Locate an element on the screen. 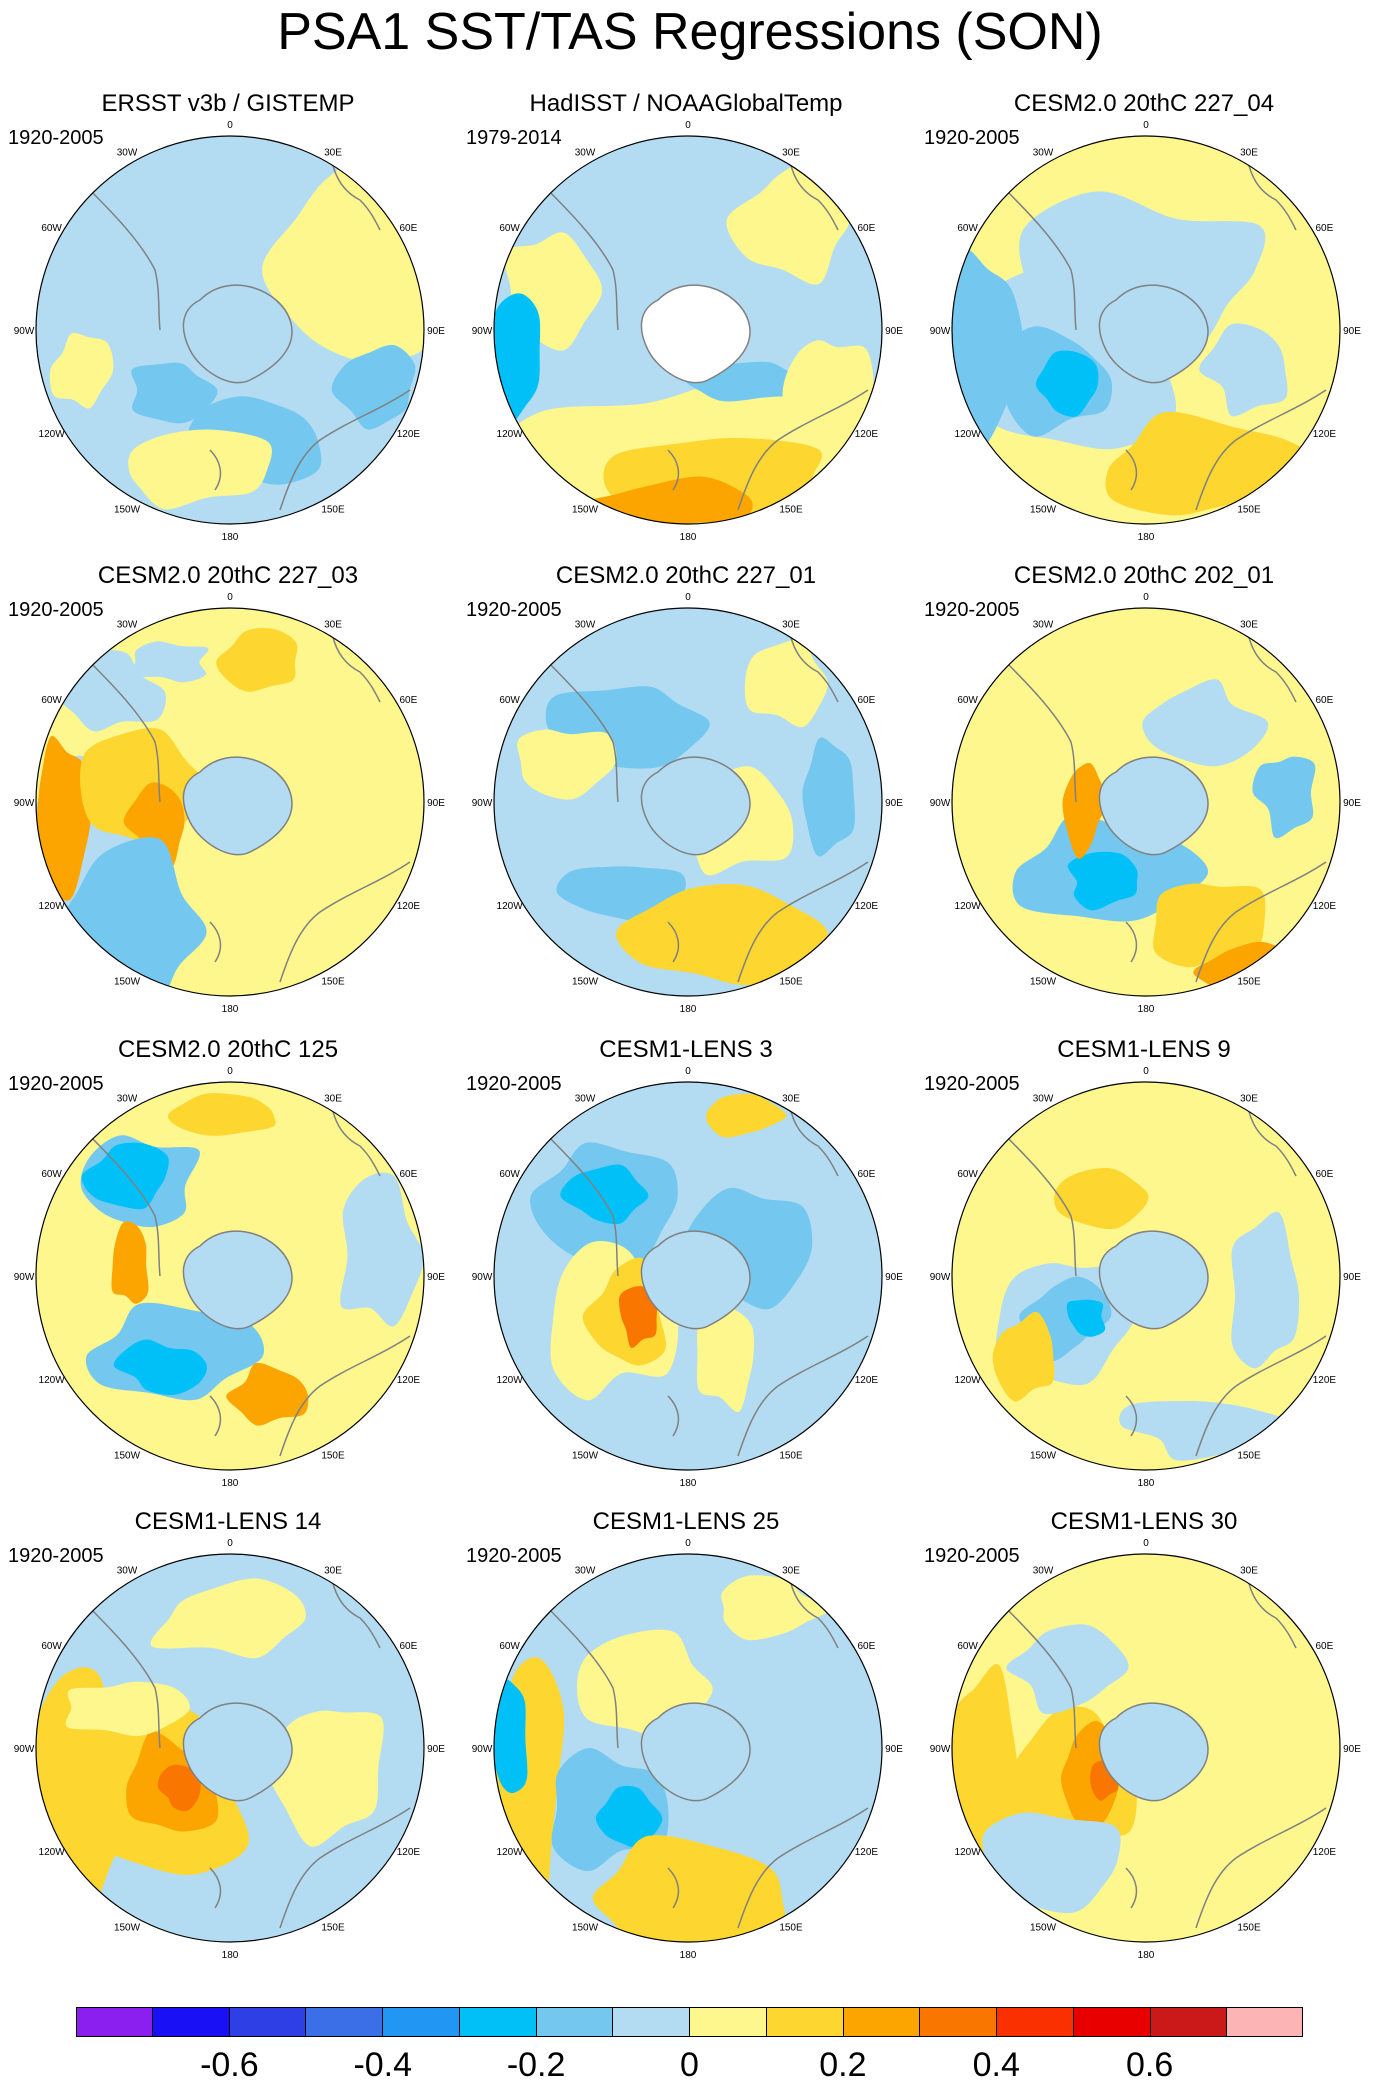 Image resolution: width=1380 pixels, height=2087 pixels. colorbar-tick-label: -0.6 is located at coordinates (229, 2065).